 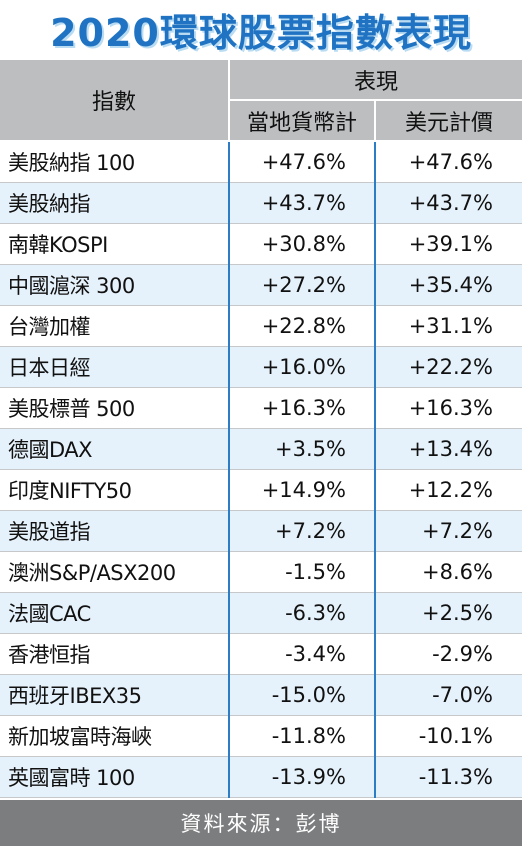 I want to click on table-row: 西班牙IBEX35 -15.0% -7.0%, so click(x=261, y=695).